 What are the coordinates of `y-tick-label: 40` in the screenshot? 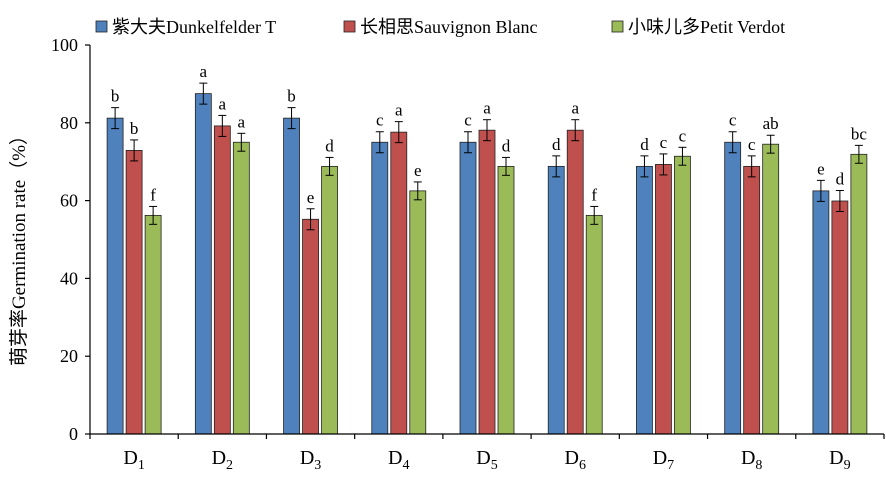 It's located at (69, 278).